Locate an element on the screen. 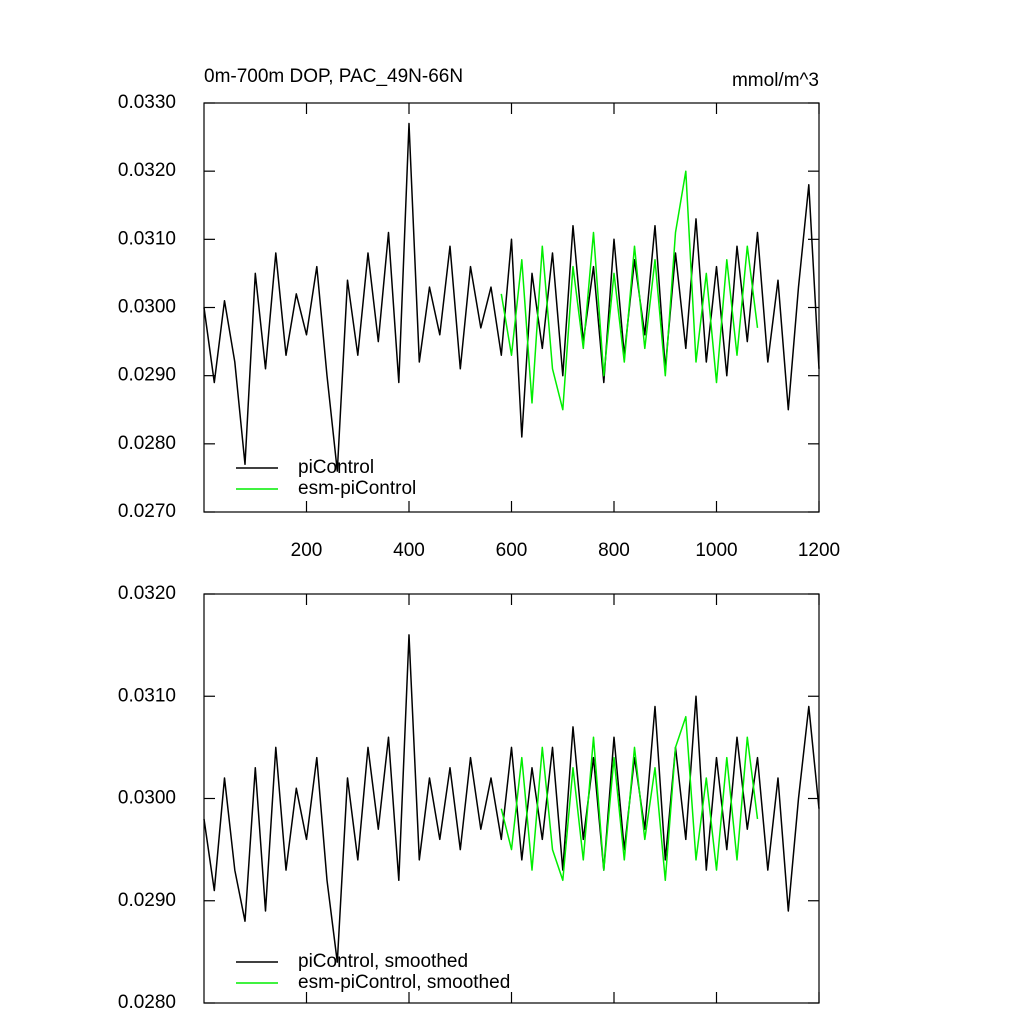  x-tick-label: 1200 is located at coordinates (819, 550).